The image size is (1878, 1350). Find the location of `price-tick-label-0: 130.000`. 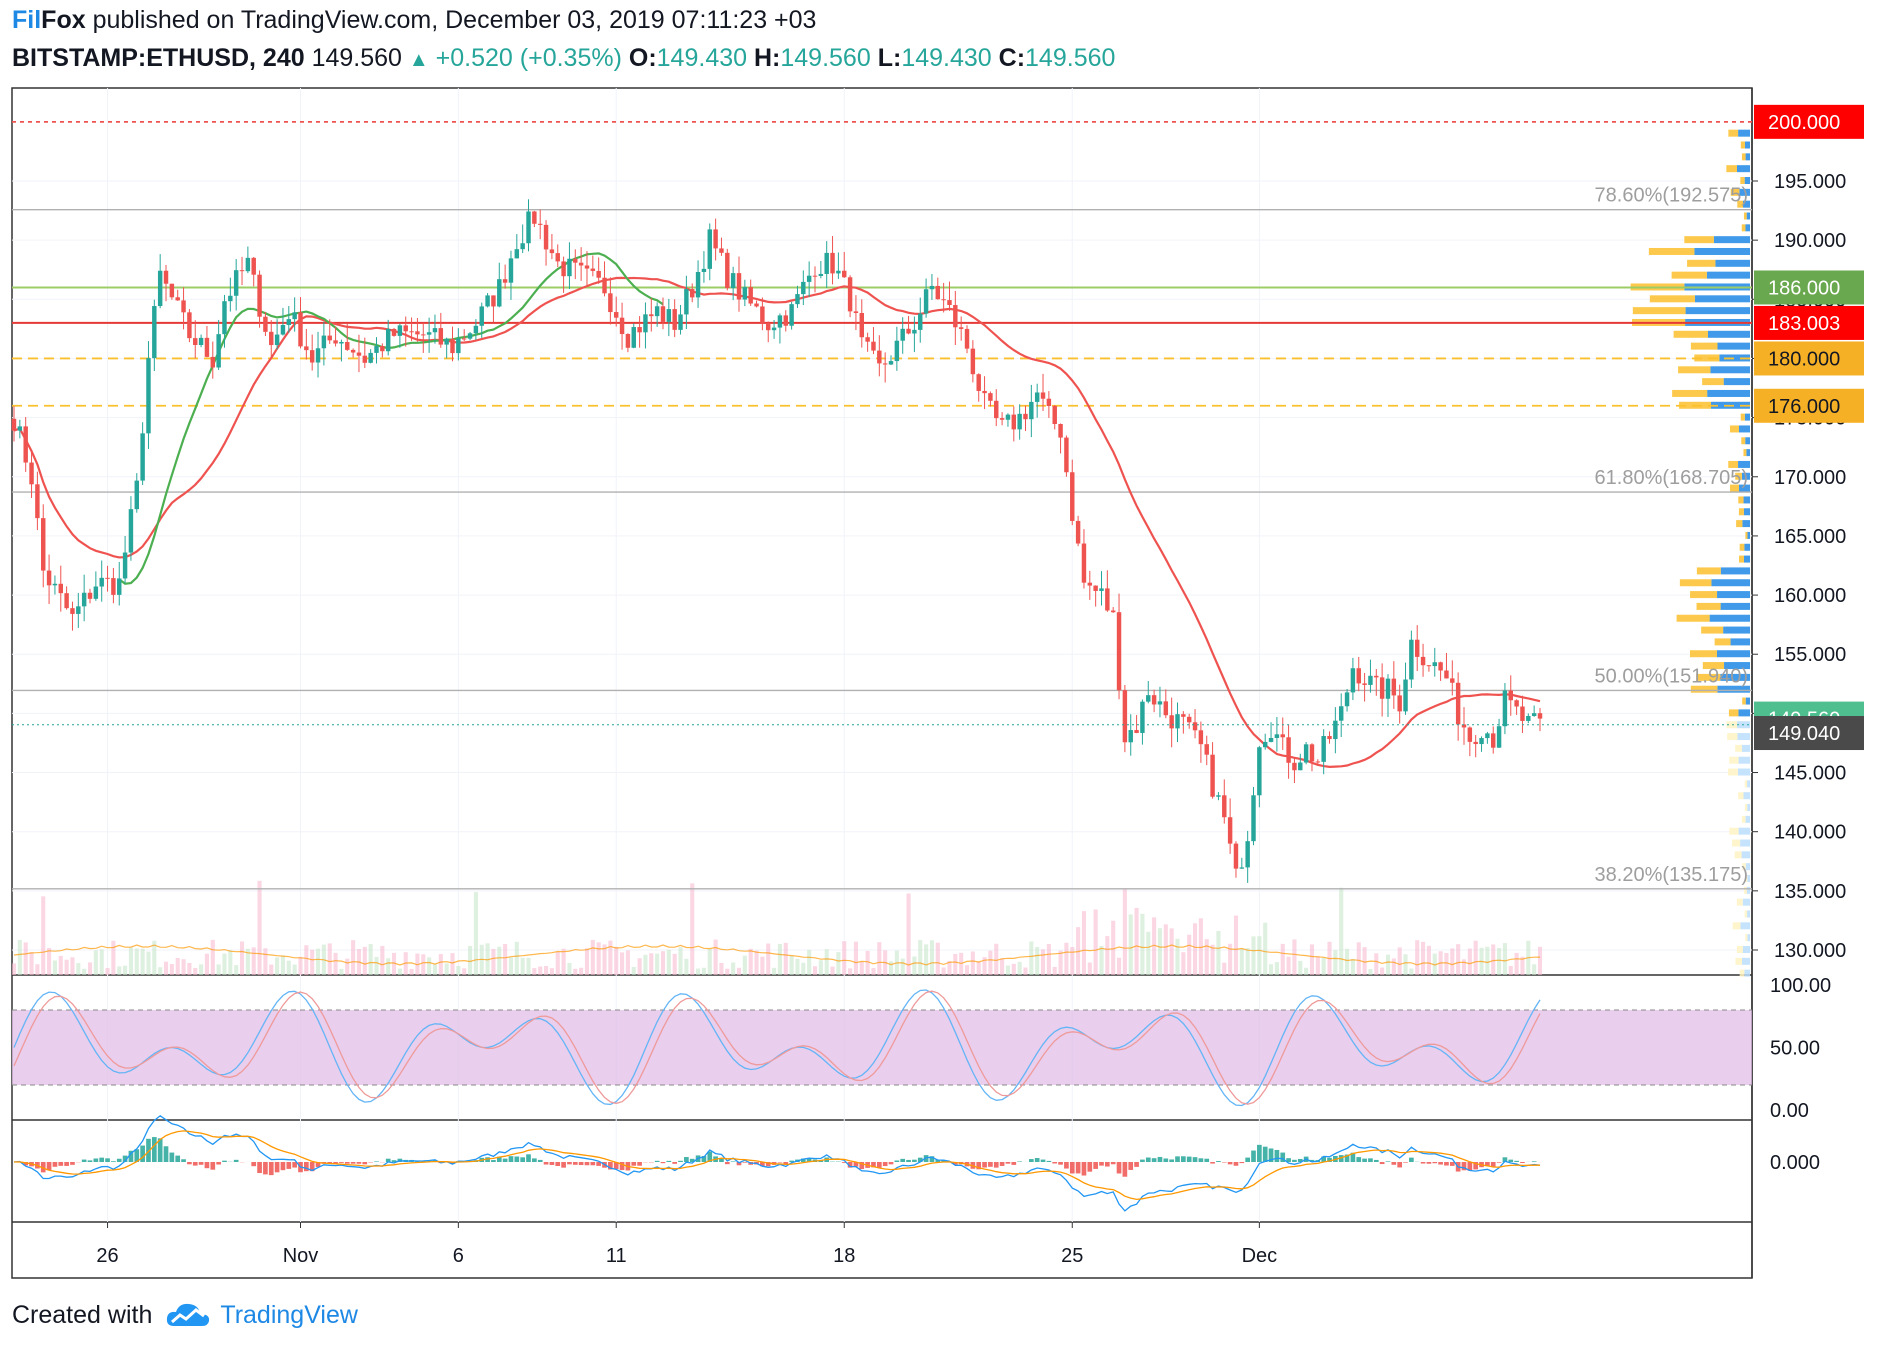

price-tick-label-0: 130.000 is located at coordinates (1810, 951).